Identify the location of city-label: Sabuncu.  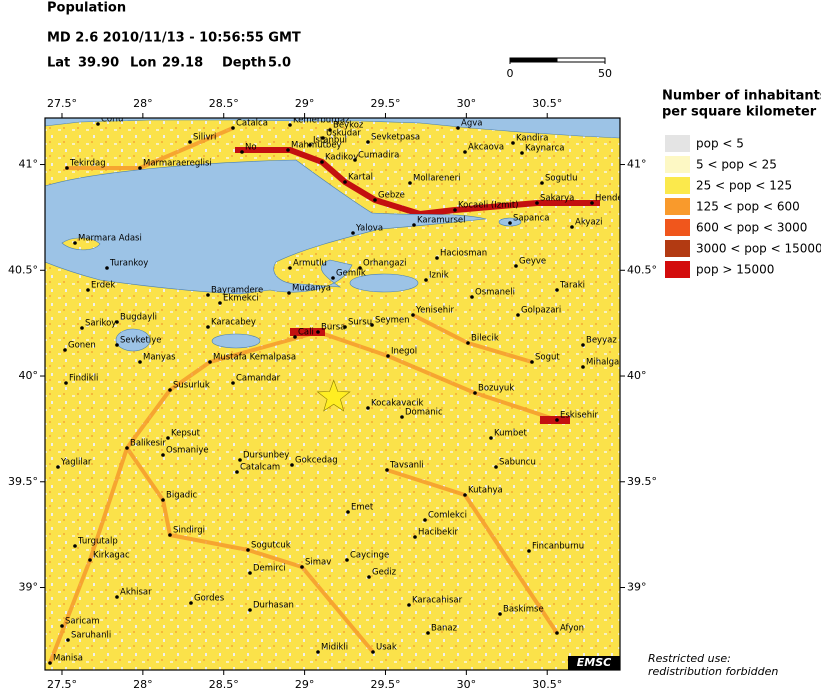
(517, 463).